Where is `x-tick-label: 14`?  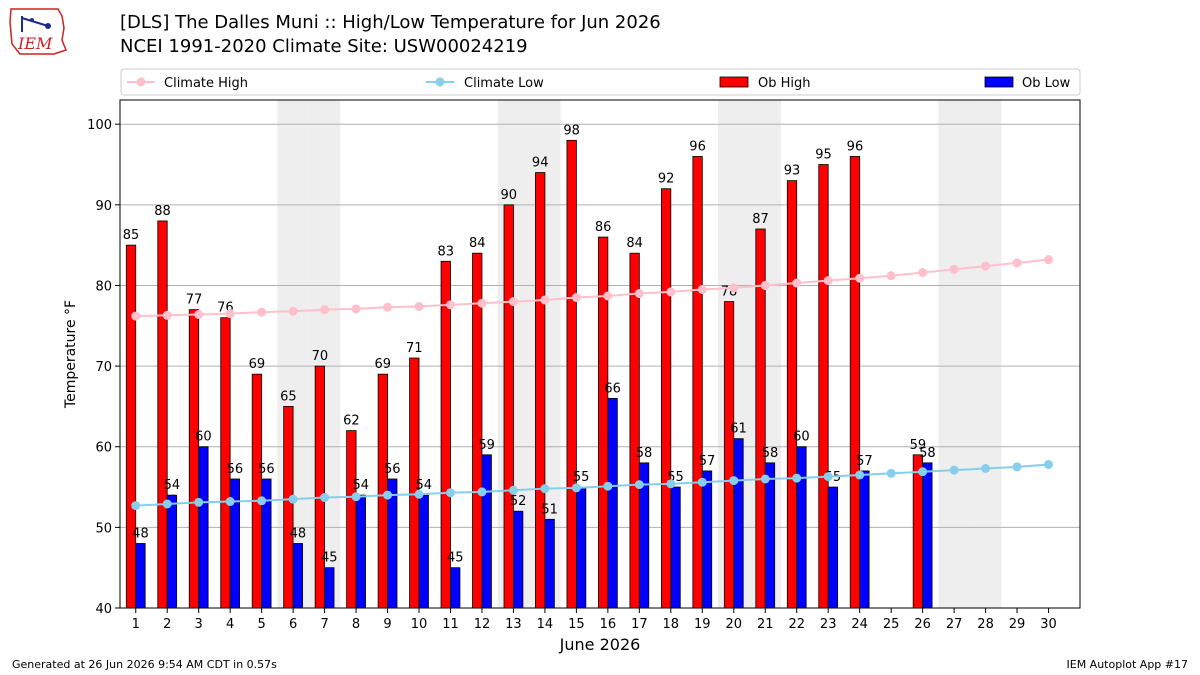 x-tick-label: 14 is located at coordinates (545, 624).